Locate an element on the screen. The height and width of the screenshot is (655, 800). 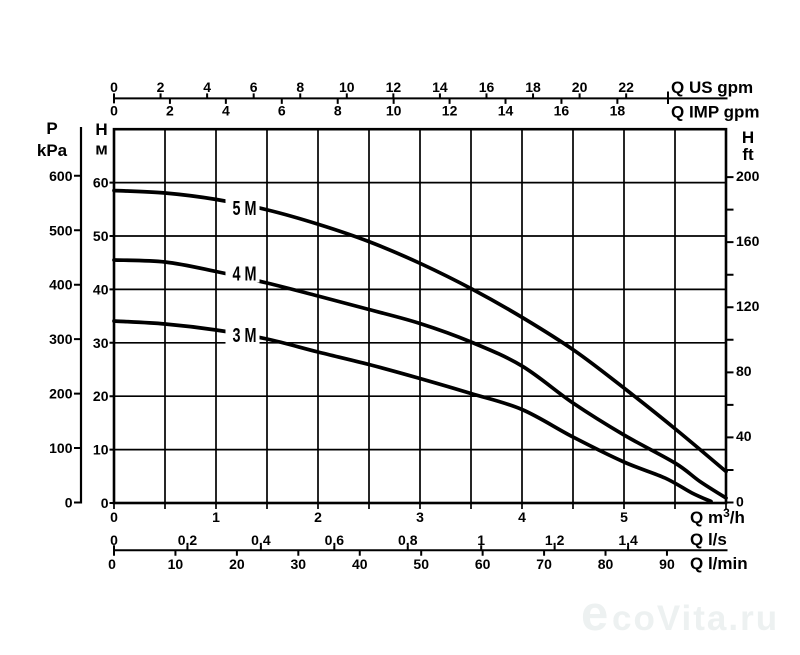
svg-text: 160 is located at coordinates (748, 241).